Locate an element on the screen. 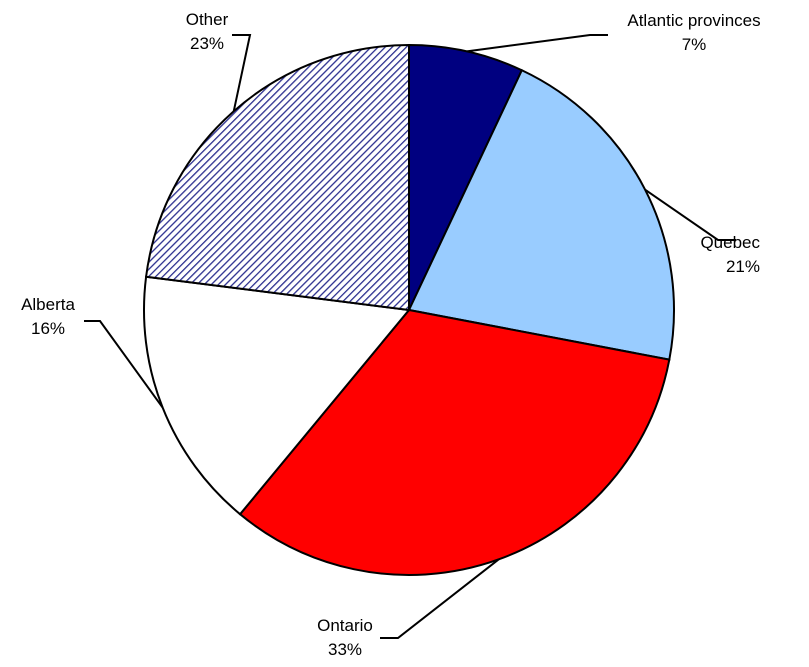 Image resolution: width=809 pixels, height=667 pixels. slice-percent-atlantic-provinces: 7% is located at coordinates (694, 44).